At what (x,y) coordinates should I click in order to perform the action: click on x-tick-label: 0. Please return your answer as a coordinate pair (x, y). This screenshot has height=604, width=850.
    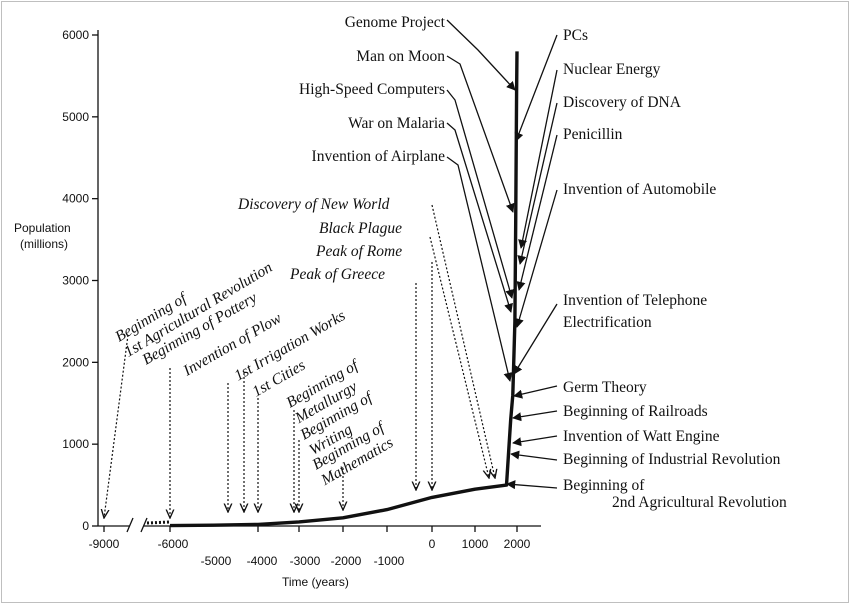
    Looking at the image, I should click on (432, 544).